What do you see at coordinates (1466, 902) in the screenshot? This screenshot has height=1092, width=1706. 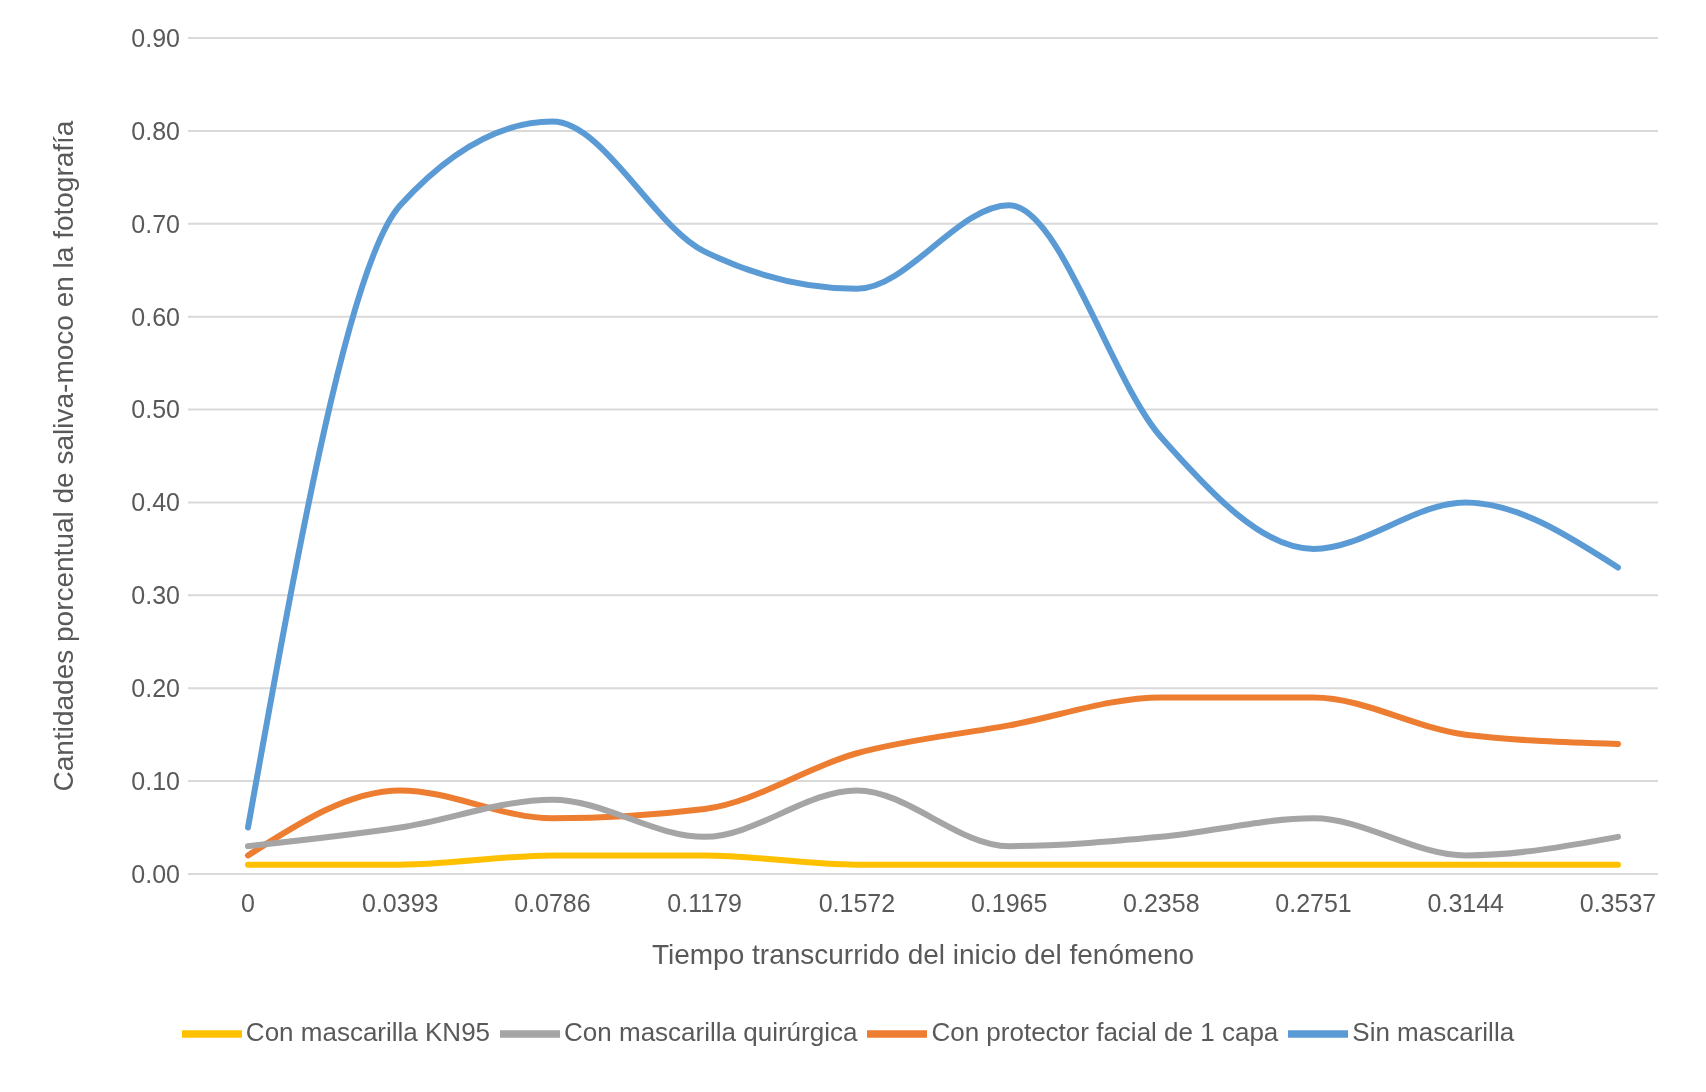 I see `x-tick-label: 0.3144` at bounding box center [1466, 902].